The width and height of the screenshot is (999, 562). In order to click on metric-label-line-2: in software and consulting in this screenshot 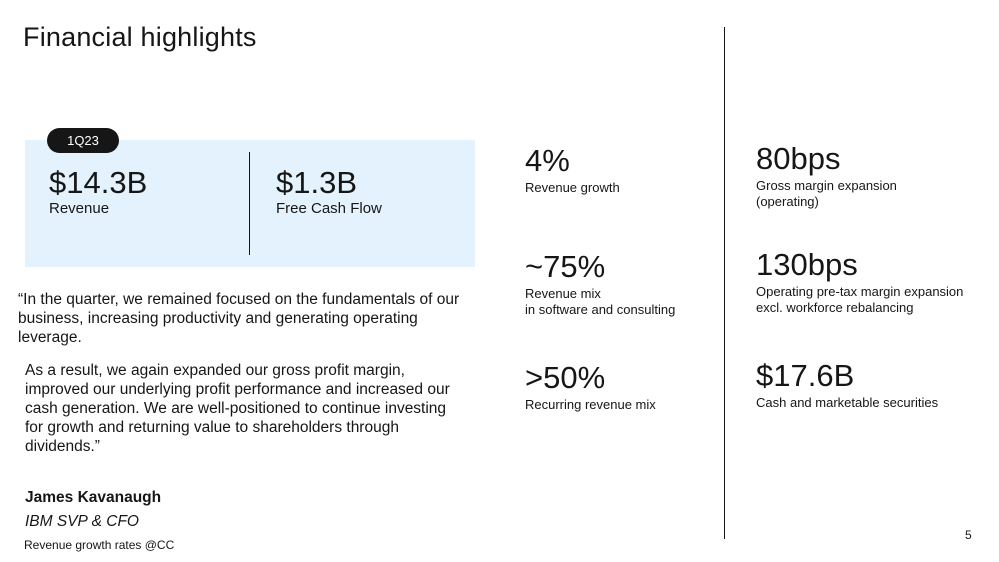, I will do `click(600, 309)`.